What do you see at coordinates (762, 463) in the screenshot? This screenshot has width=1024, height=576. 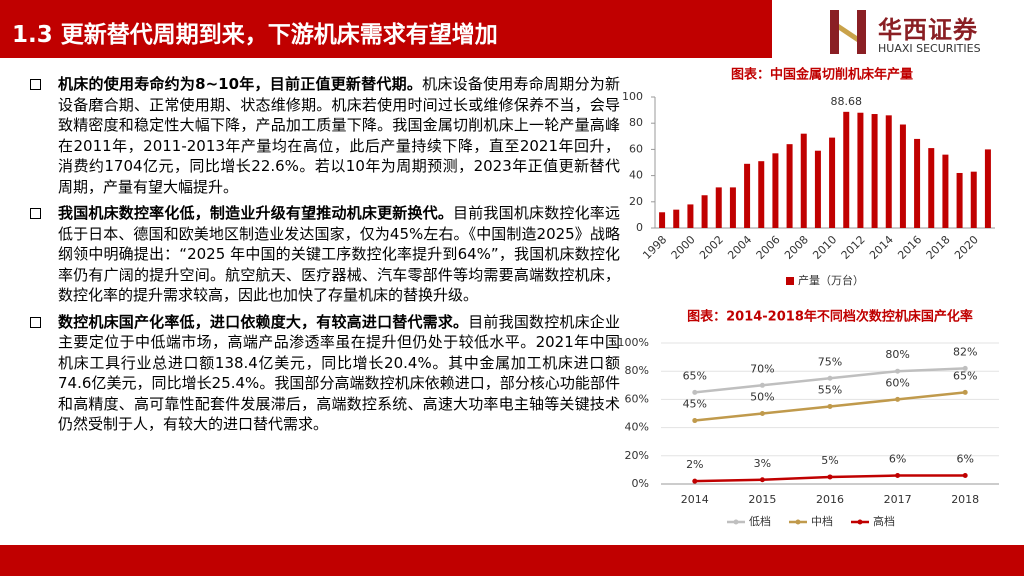 I see `value-label: 3%` at bounding box center [762, 463].